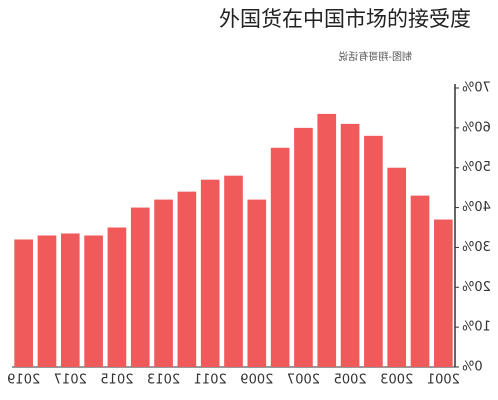 The width and height of the screenshot is (498, 400). What do you see at coordinates (476, 127) in the screenshot?
I see `y-tick-label: 60%` at bounding box center [476, 127].